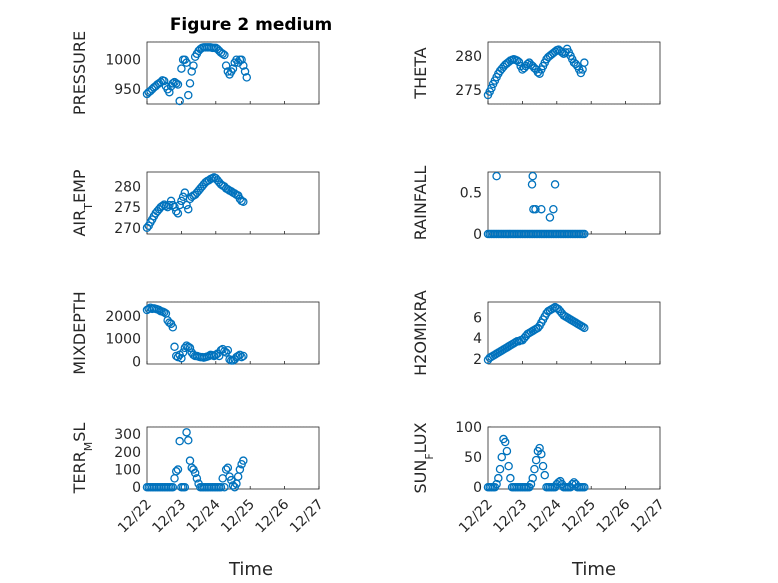  Describe the element at coordinates (250, 569) in the screenshot. I see `x-axis-label-left: Time` at that location.